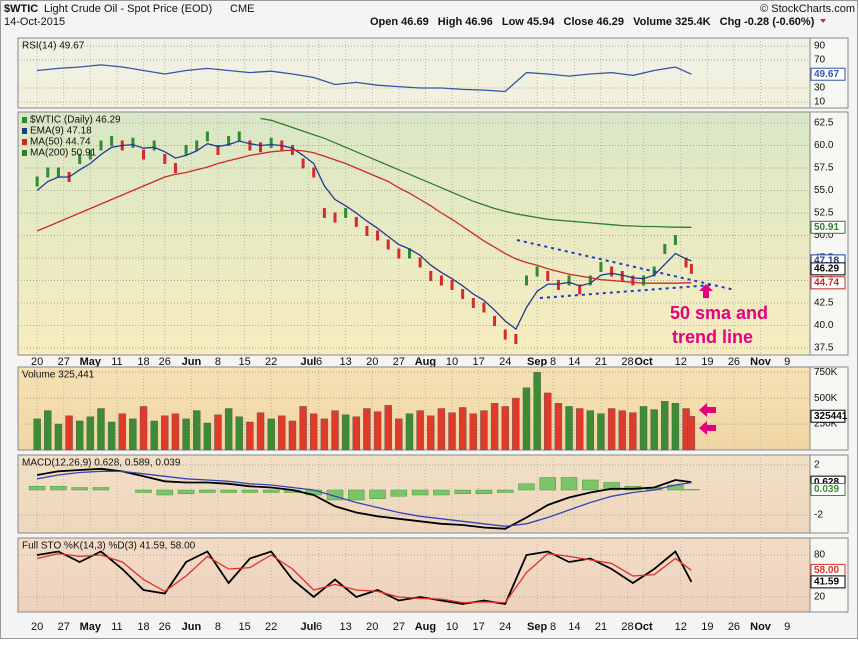 Image resolution: width=859 pixels, height=645 pixels. Describe the element at coordinates (479, 627) in the screenshot. I see `x-tick-label: 17` at that location.